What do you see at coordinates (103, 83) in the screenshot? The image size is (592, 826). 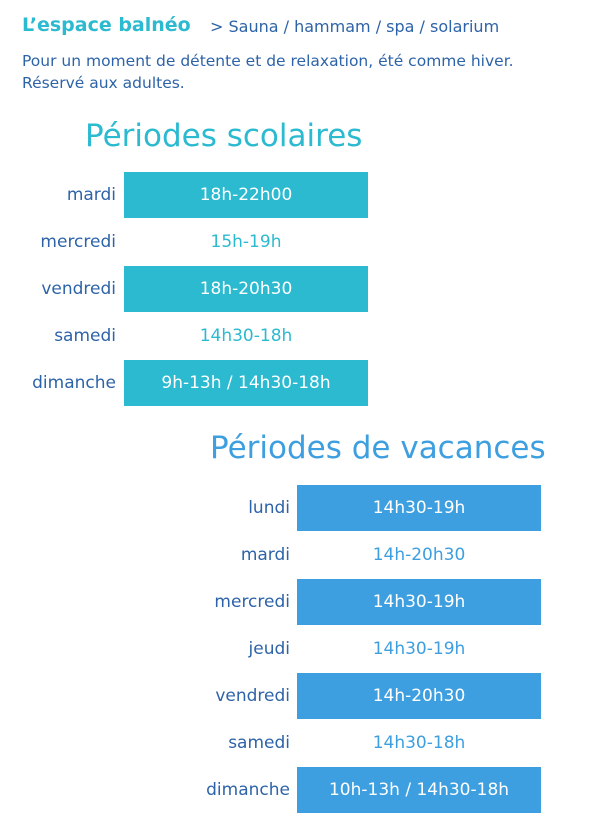 I see `description: Réservé aux adultes.` at bounding box center [103, 83].